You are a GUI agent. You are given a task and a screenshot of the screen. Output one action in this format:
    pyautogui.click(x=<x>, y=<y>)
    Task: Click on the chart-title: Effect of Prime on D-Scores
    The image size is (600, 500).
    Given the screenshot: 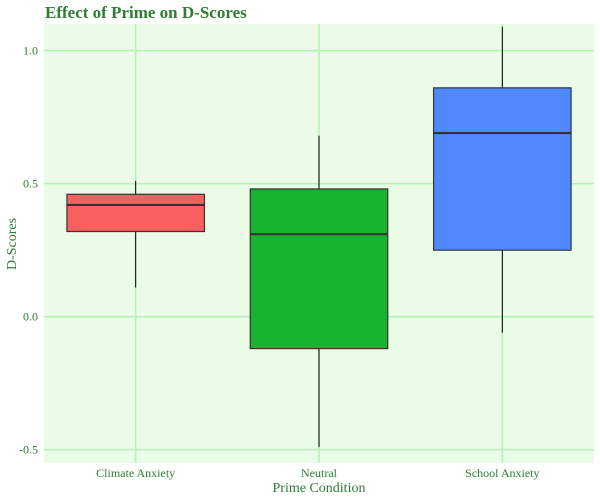 What is the action you would take?
    pyautogui.click(x=146, y=12)
    